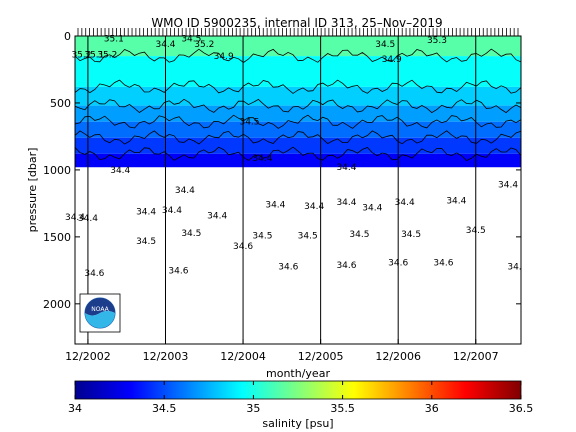  Describe the element at coordinates (253, 408) in the screenshot. I see `colorbar-tick-label: 35` at that location.